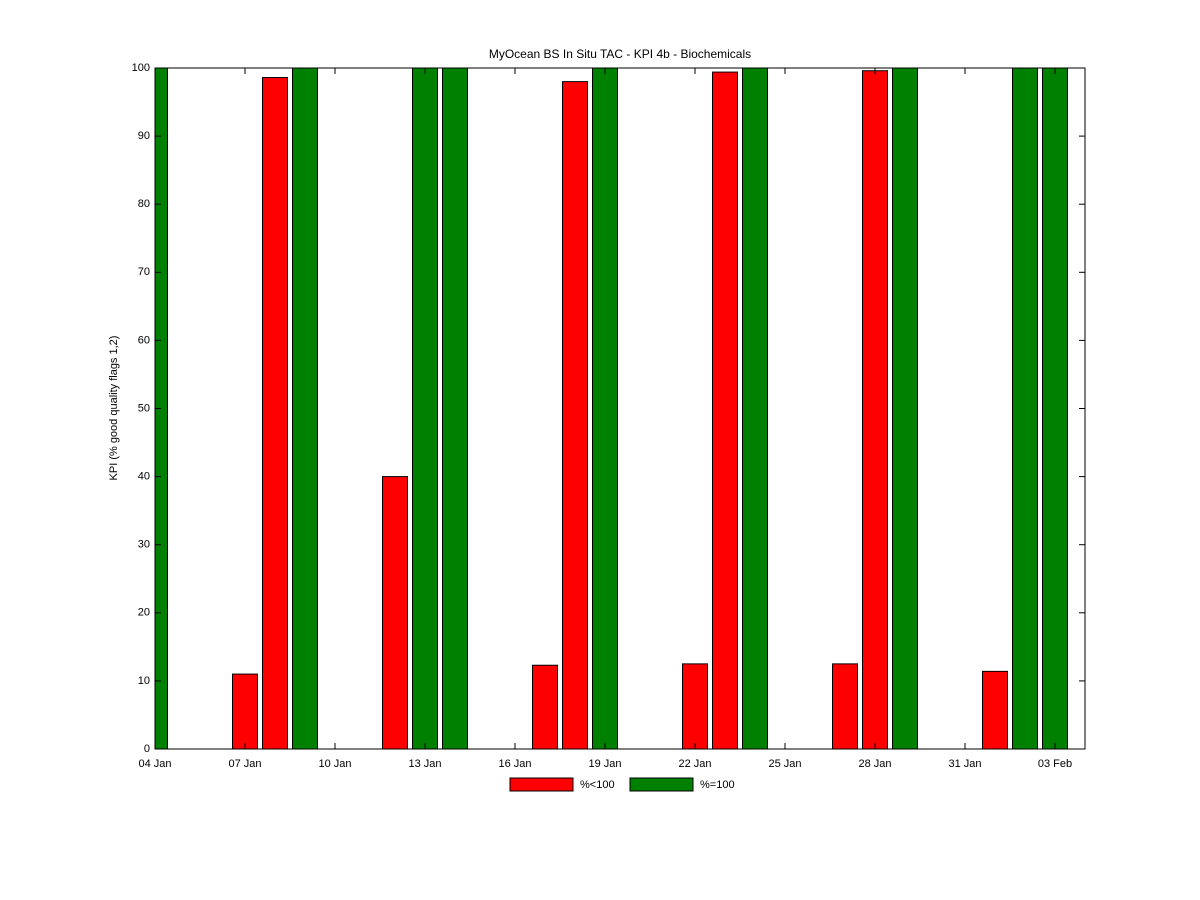 Image resolution: width=1200 pixels, height=900 pixels. Describe the element at coordinates (784, 764) in the screenshot. I see `x-tick-label: 25 Jan` at that location.